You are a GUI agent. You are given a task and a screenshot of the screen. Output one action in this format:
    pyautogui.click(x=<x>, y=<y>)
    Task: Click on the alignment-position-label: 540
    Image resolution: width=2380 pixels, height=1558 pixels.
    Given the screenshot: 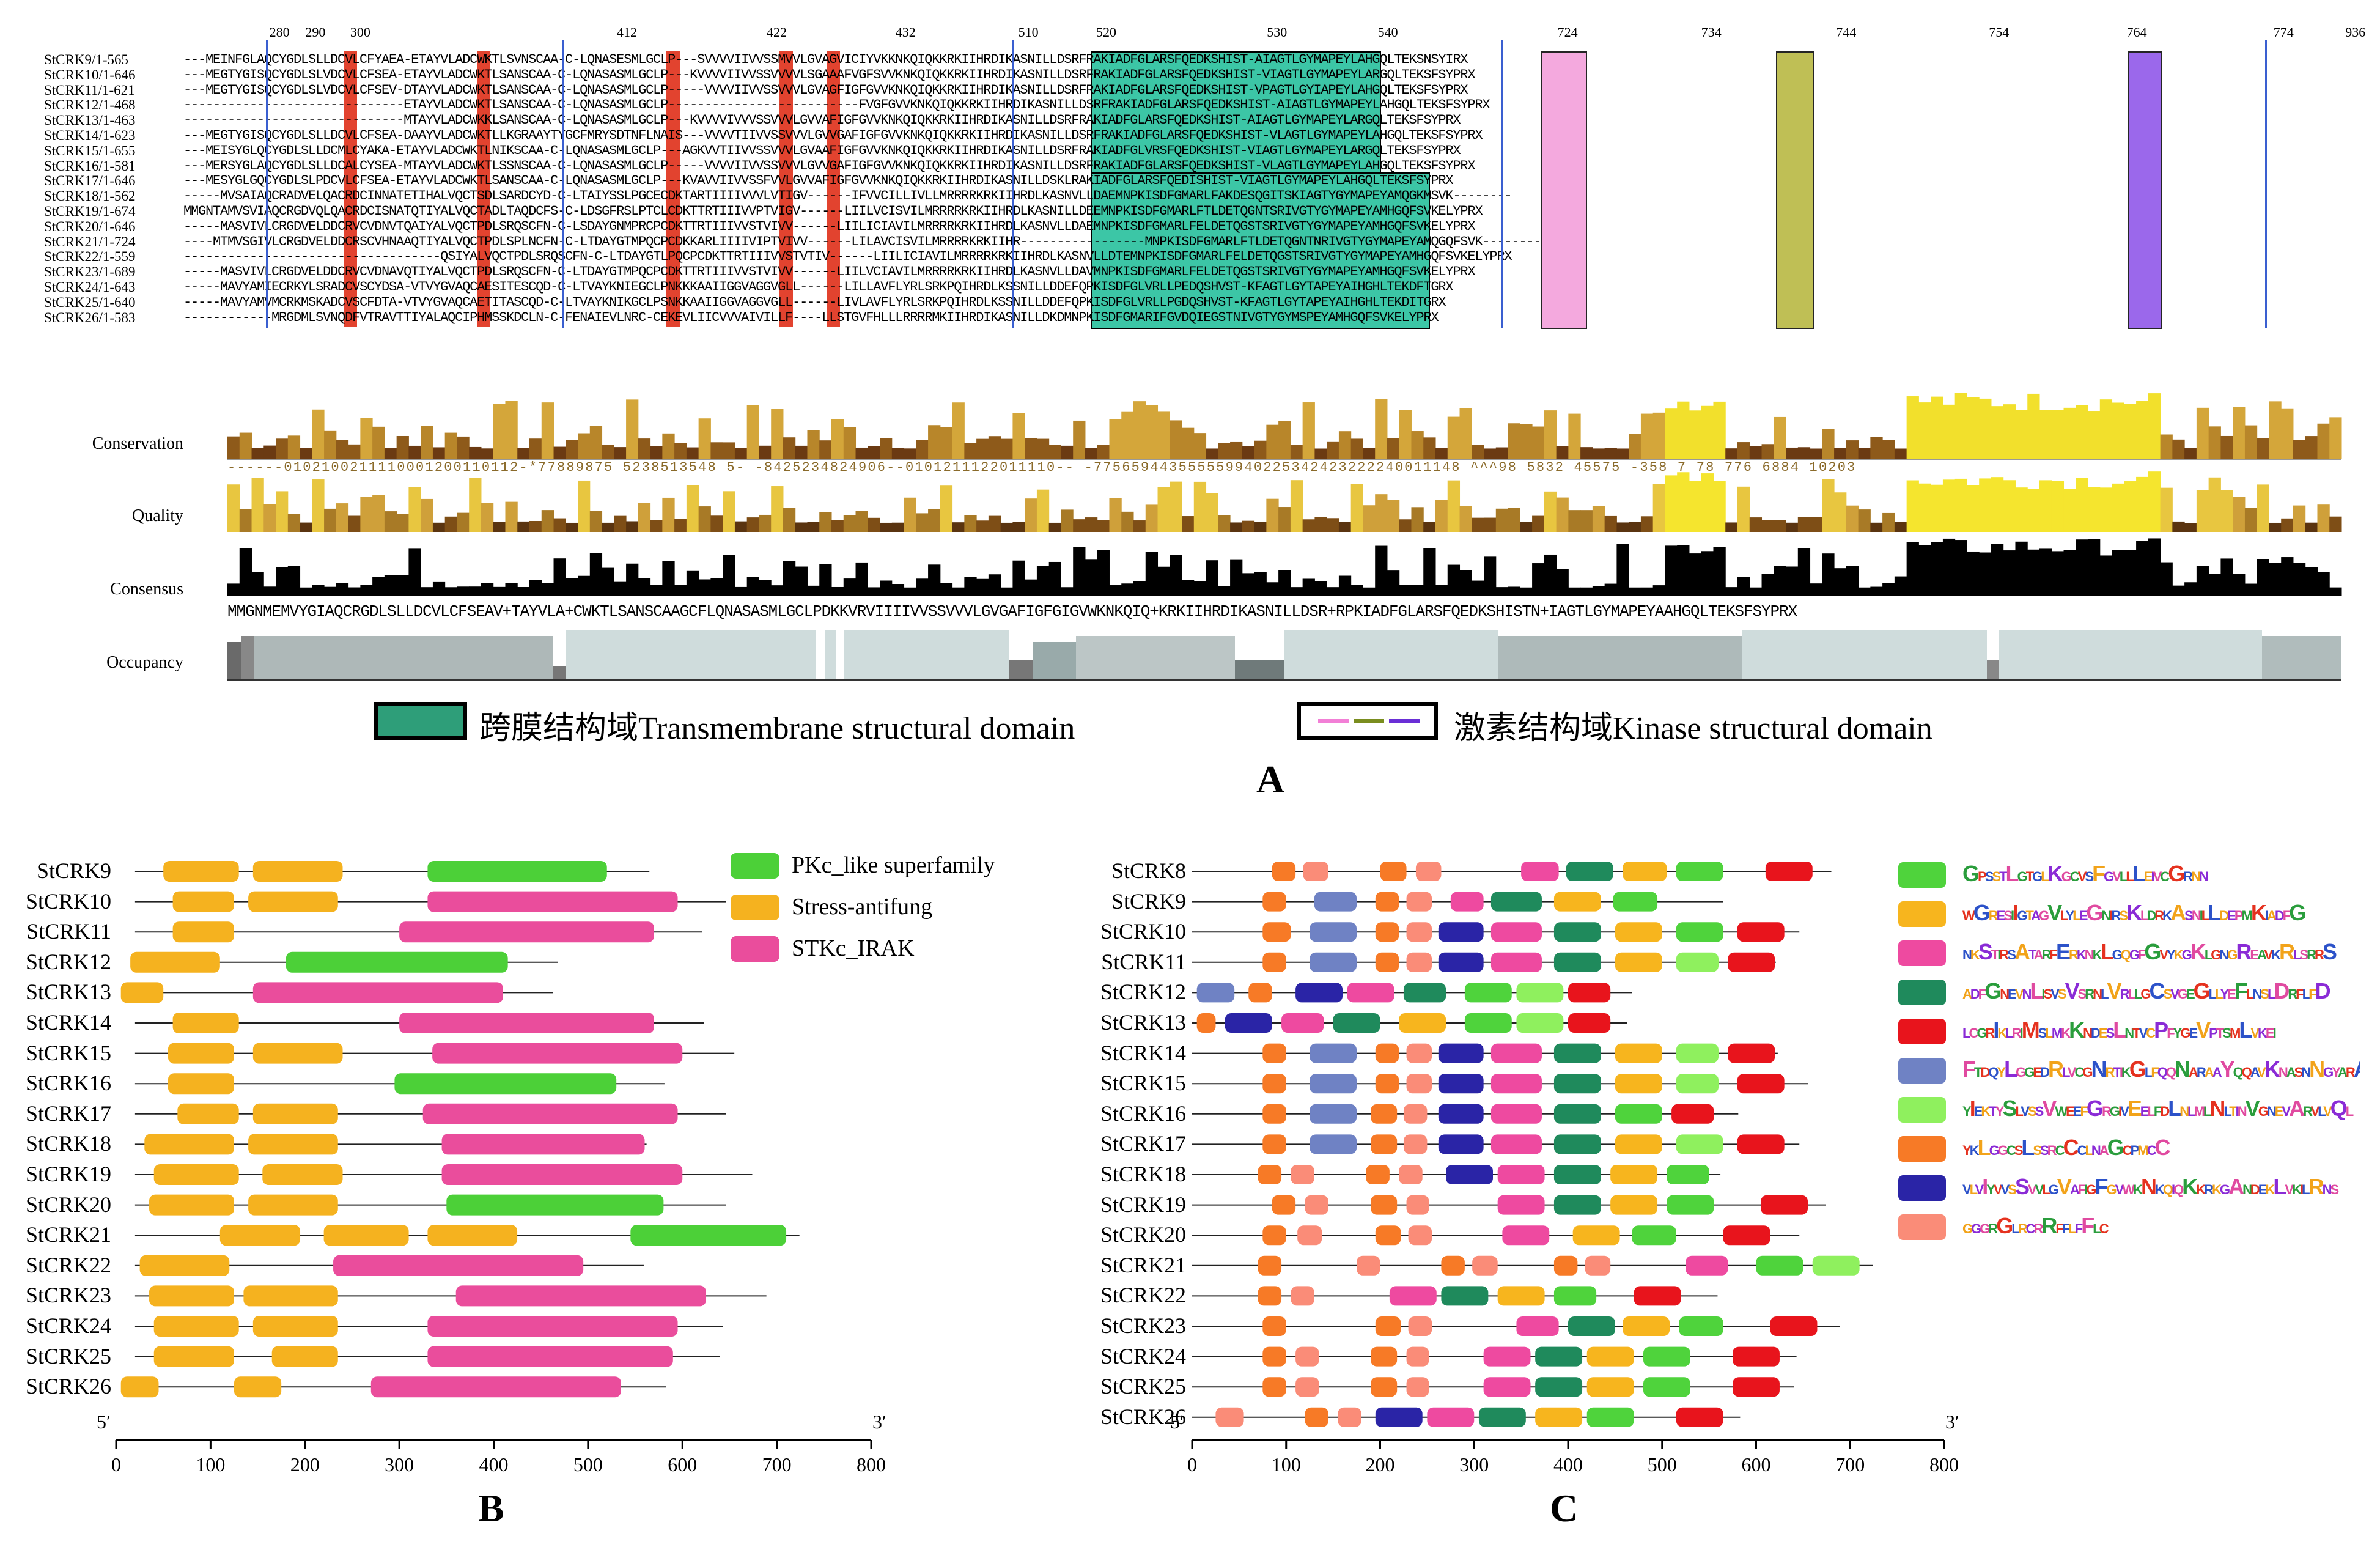 What is the action you would take?
    pyautogui.click(x=1387, y=32)
    